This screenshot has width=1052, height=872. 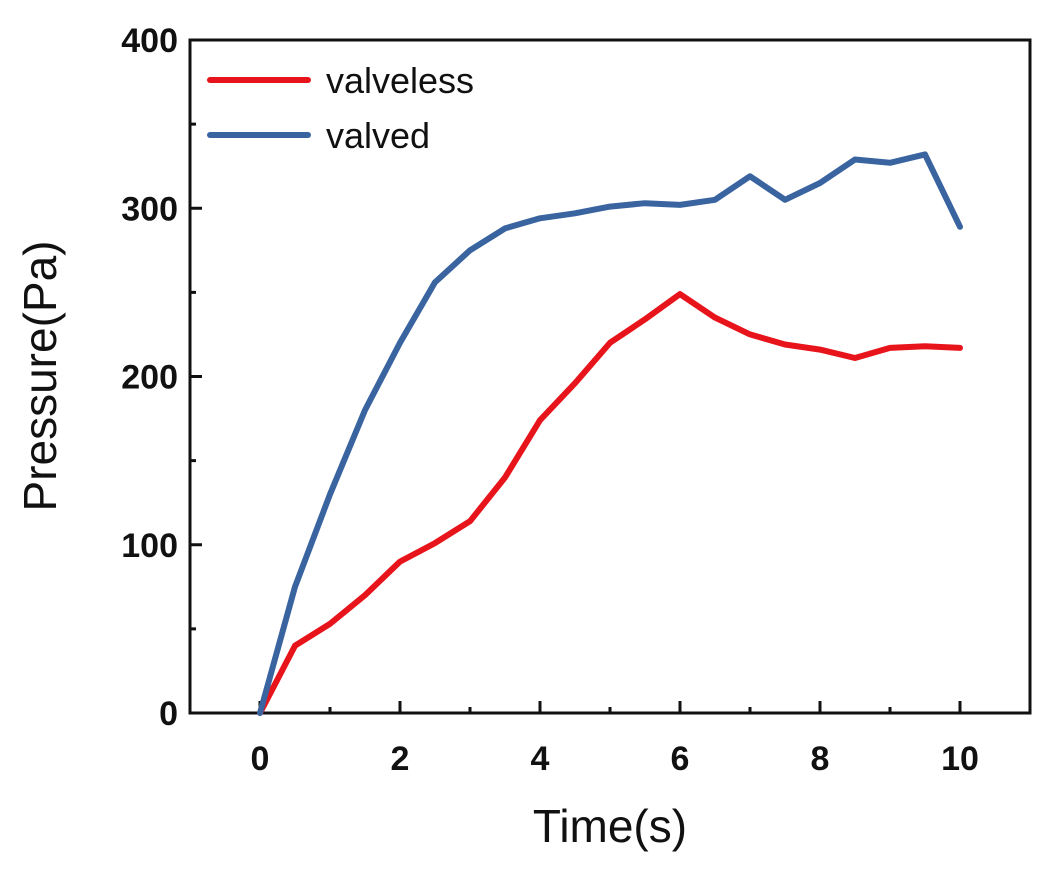 I want to click on y-tick-label: 0, so click(x=168, y=714).